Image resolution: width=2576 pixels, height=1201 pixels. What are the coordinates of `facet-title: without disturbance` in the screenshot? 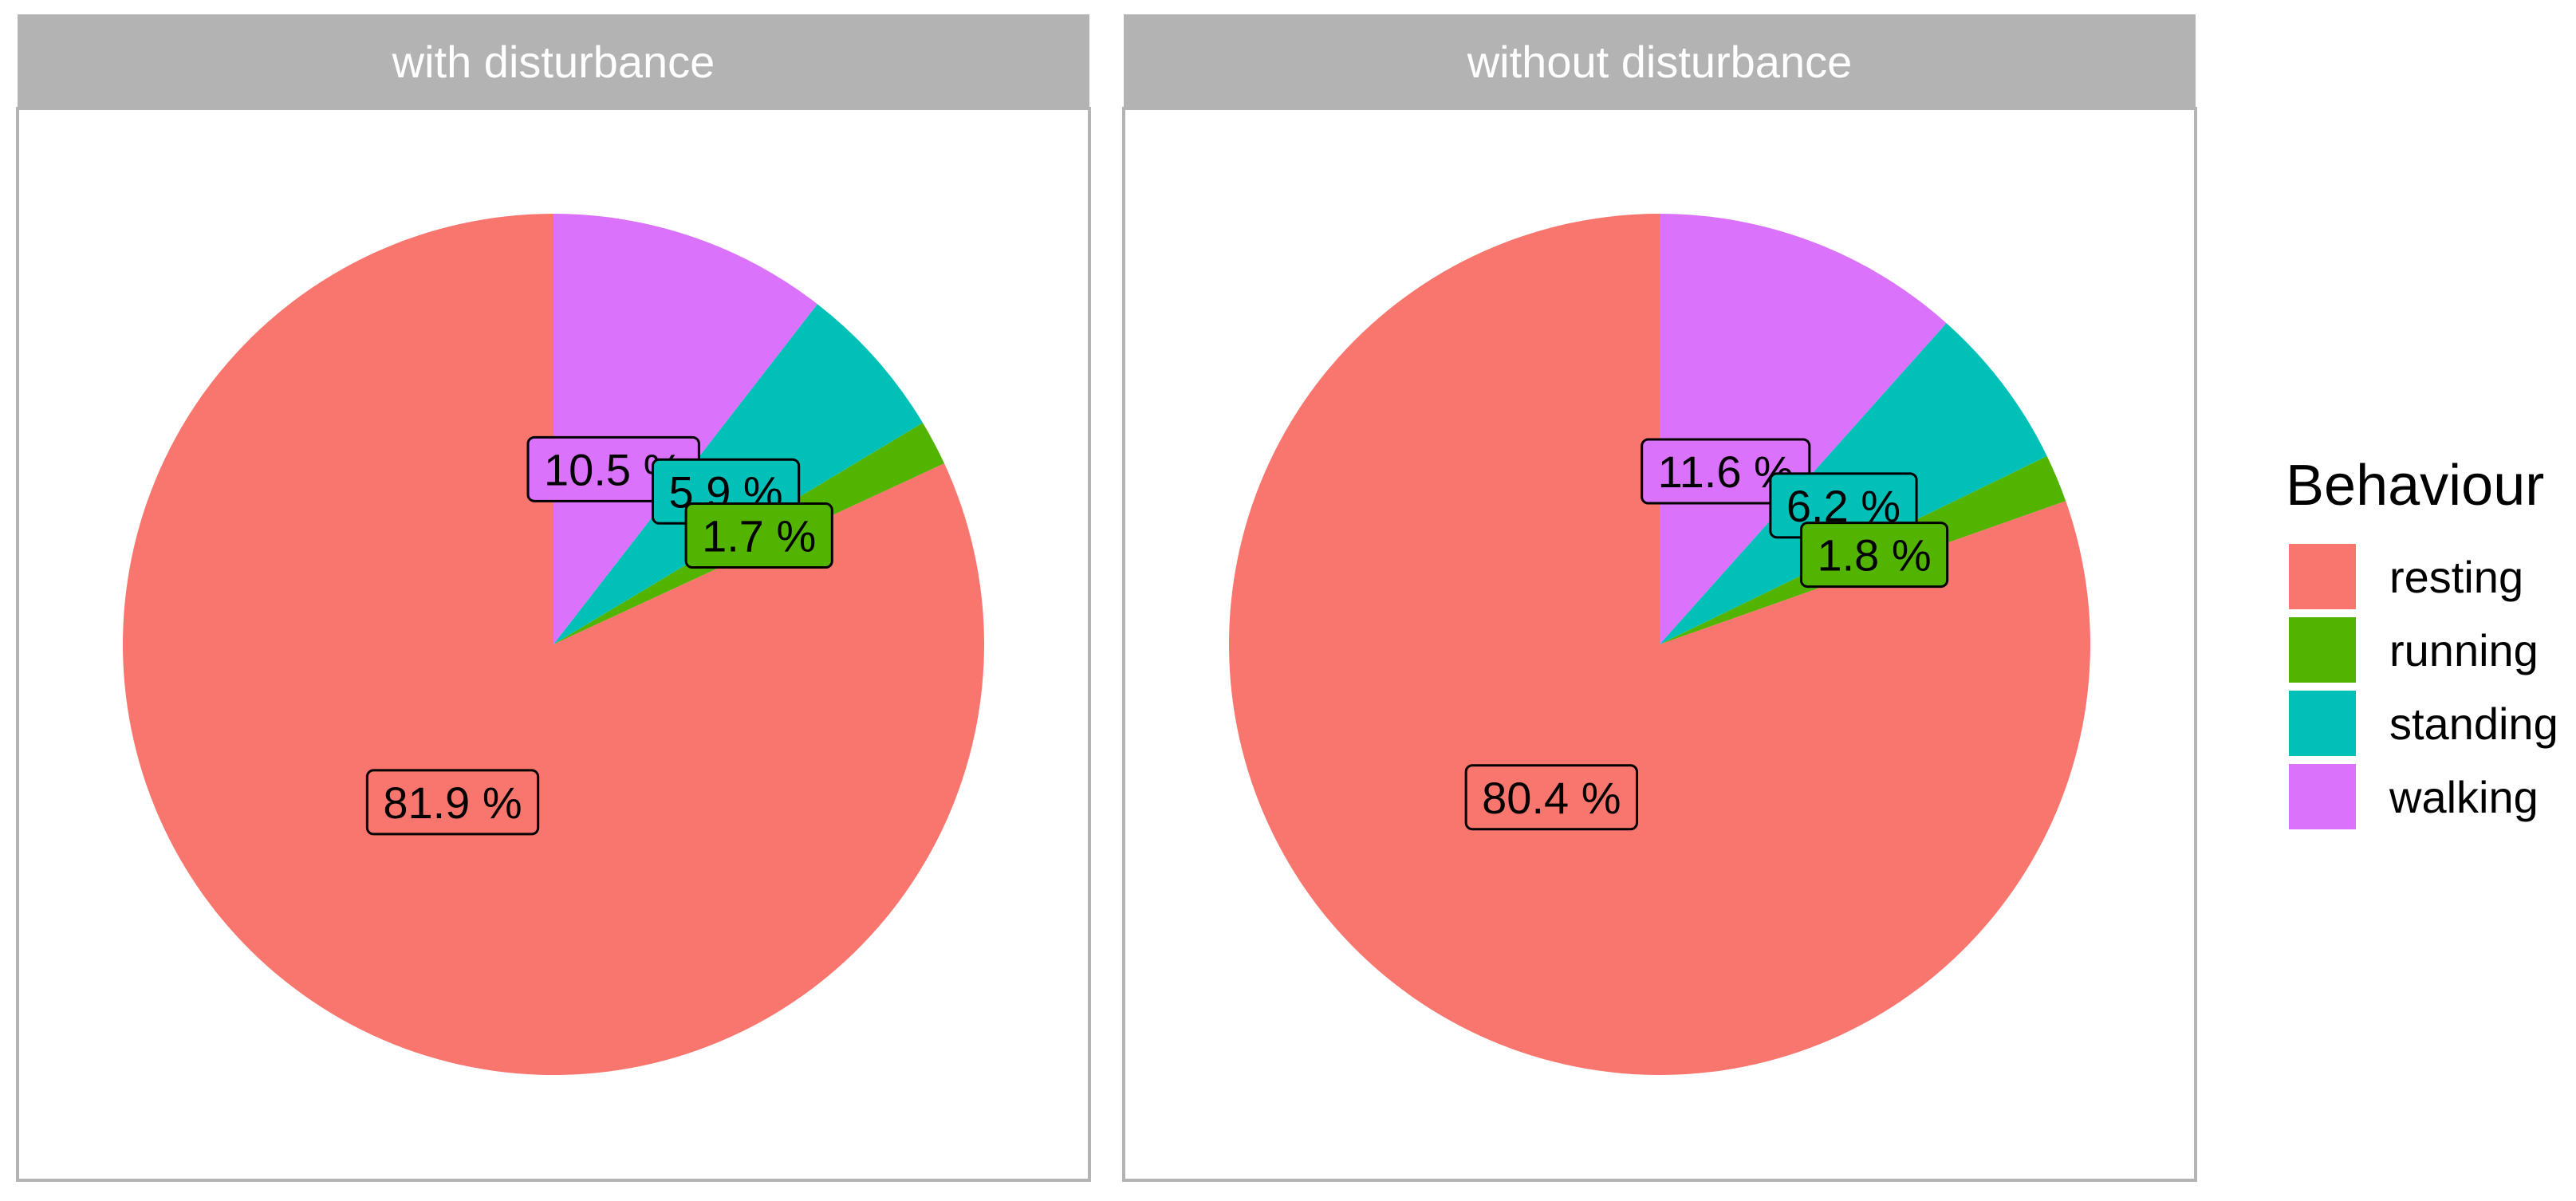 It's located at (1660, 62).